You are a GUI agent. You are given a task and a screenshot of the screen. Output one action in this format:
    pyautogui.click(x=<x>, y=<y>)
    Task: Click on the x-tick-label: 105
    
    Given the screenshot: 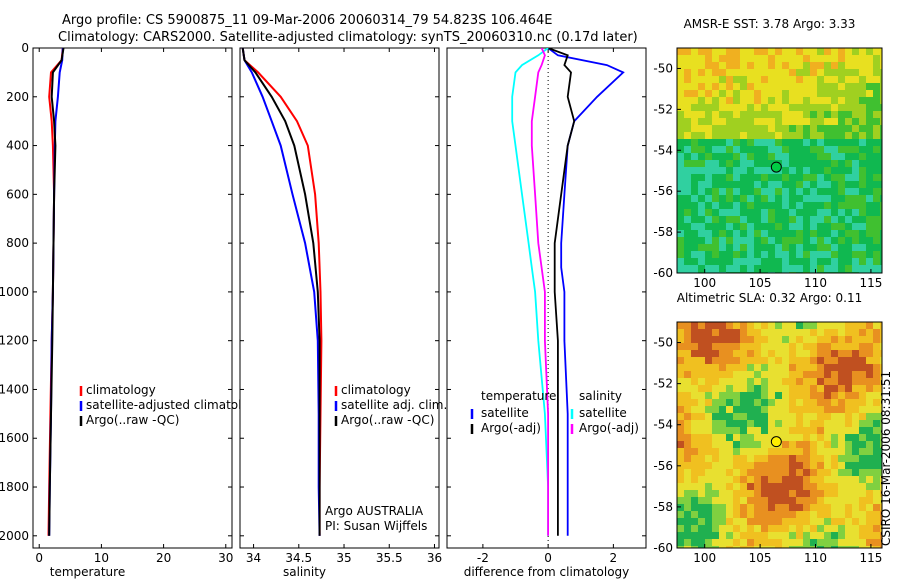 What is the action you would take?
    pyautogui.click(x=760, y=558)
    